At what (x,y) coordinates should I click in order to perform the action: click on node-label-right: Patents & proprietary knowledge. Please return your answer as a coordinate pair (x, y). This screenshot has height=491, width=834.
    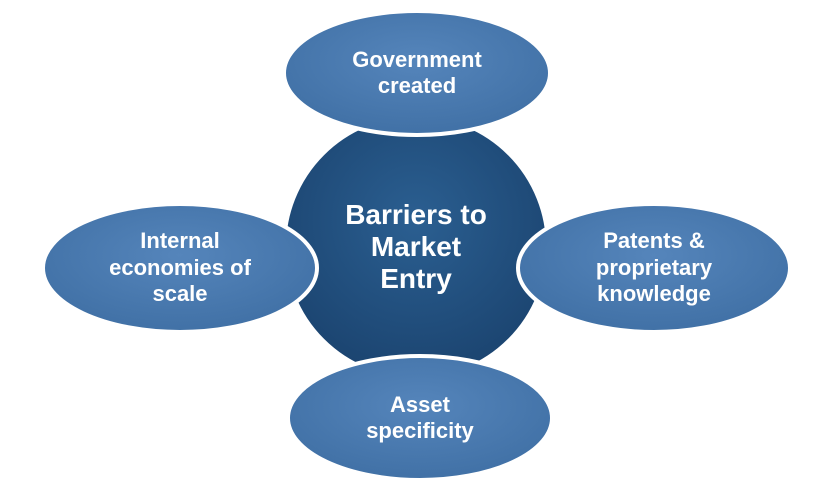
    Looking at the image, I should click on (654, 267).